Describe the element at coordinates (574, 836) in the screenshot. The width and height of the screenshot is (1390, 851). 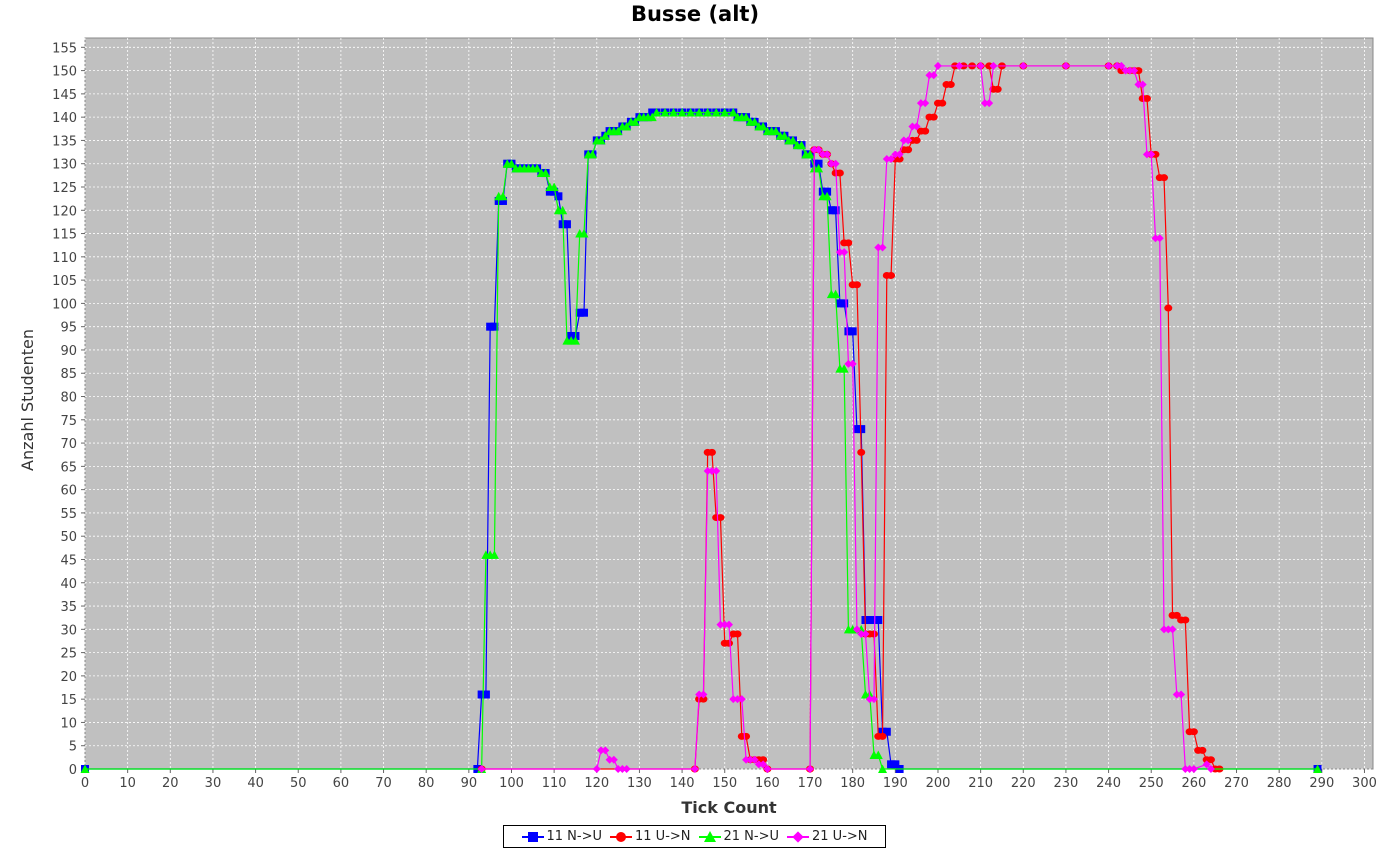
I see `legend-label: 11 N->U` at that location.